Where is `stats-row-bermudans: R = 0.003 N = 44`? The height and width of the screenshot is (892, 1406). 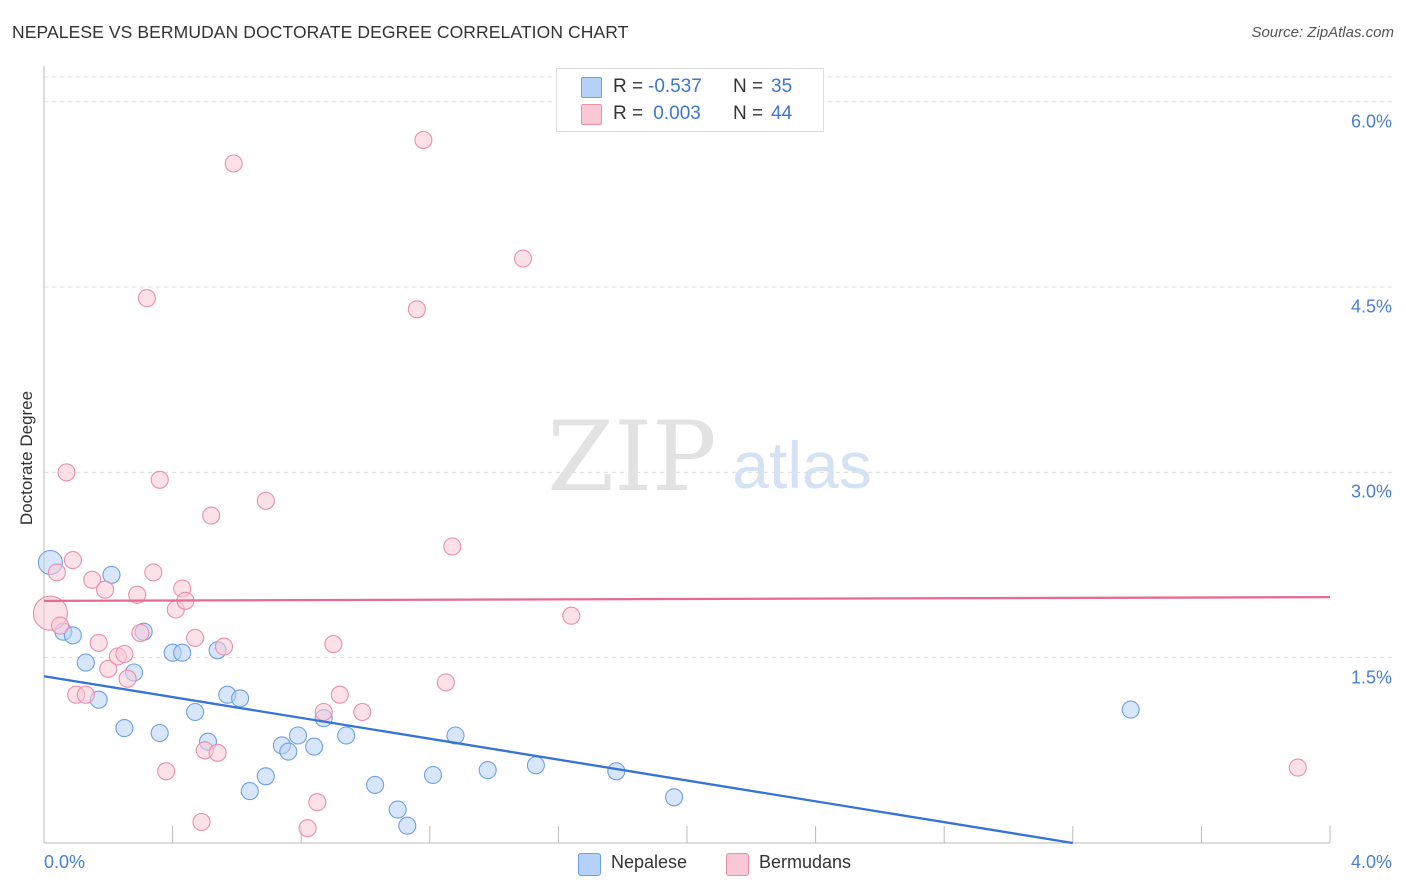 stats-row-bermudans: R = 0.003 N = 44 is located at coordinates (690, 114).